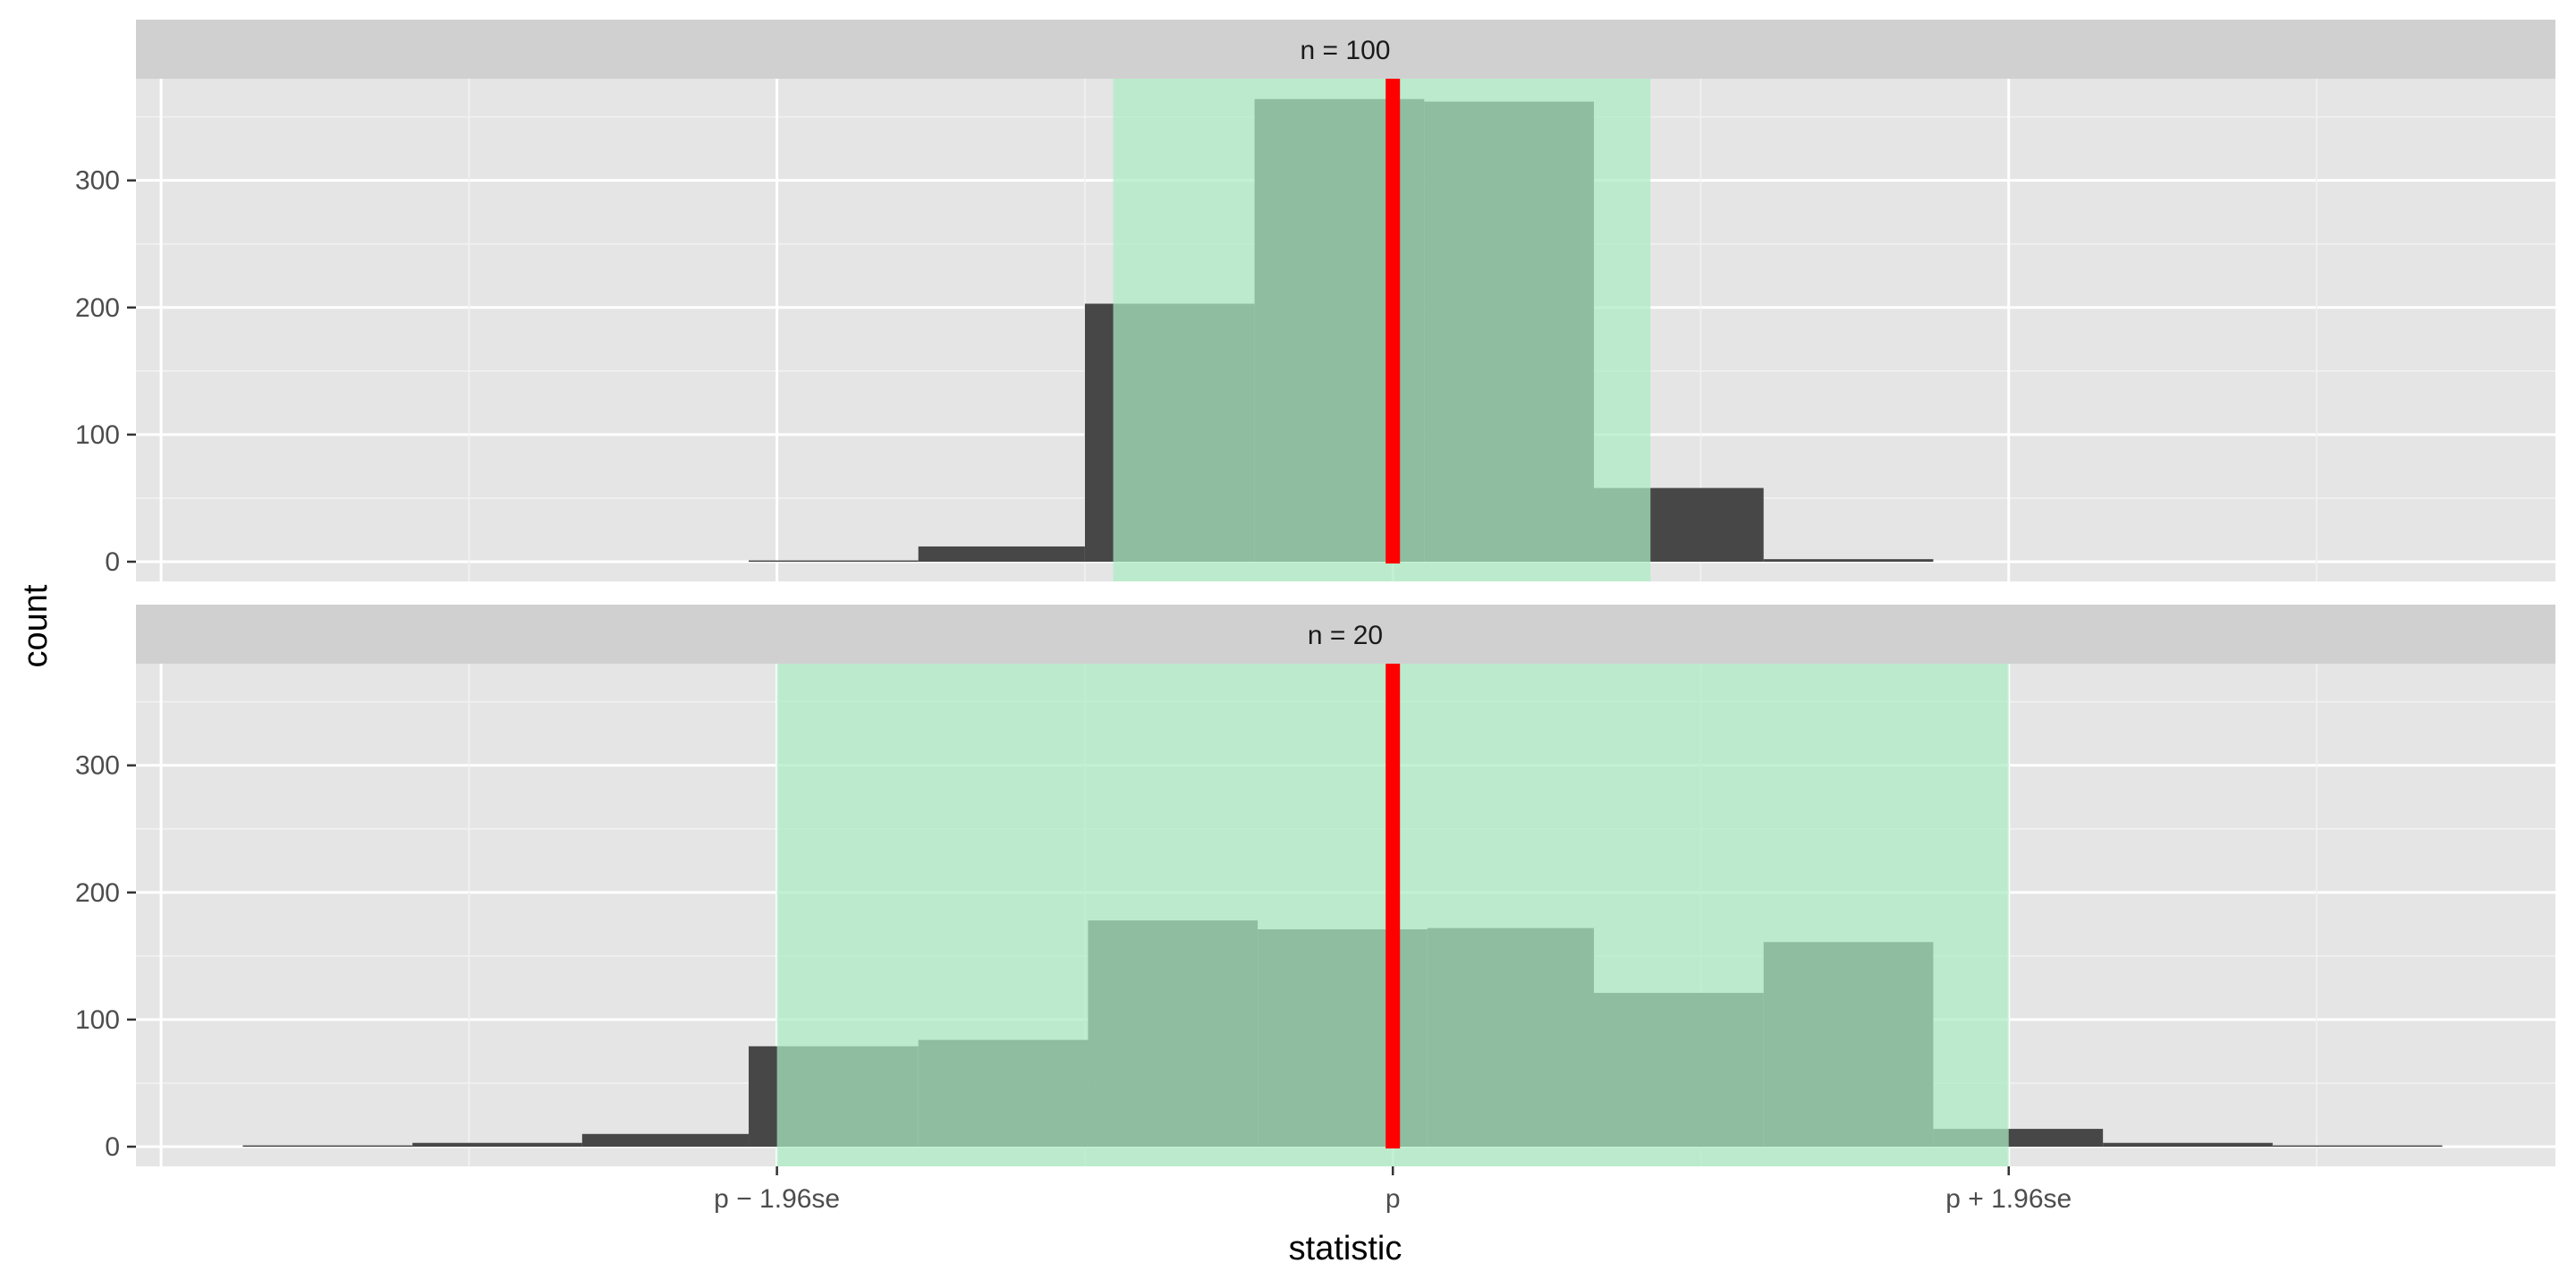 The height and width of the screenshot is (1288, 2576). I want to click on strip-background-n20, so click(1345, 634).